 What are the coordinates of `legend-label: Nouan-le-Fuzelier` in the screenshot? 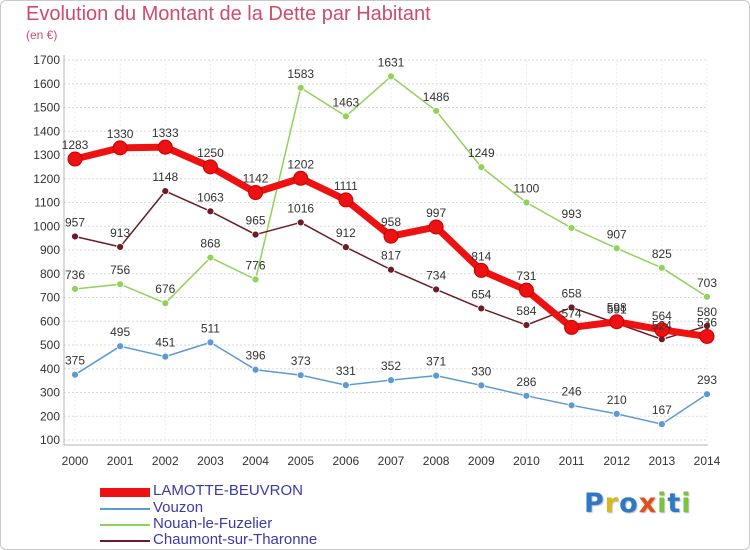 It's located at (213, 523).